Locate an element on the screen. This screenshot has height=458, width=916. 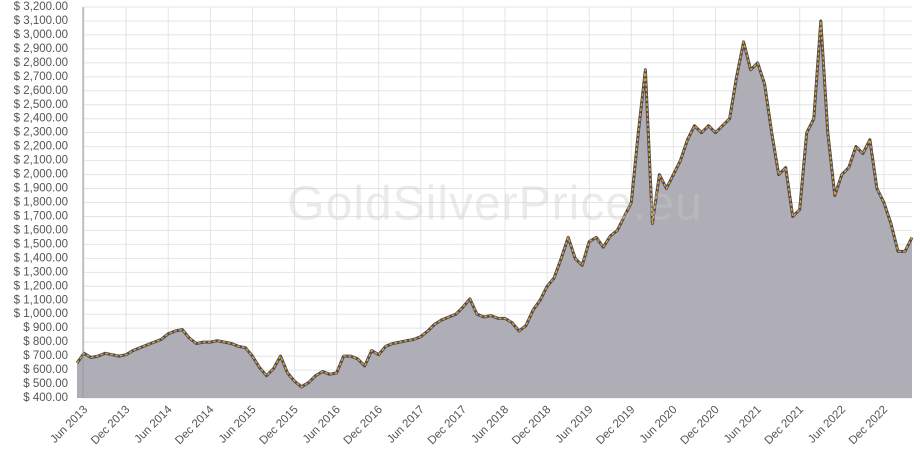
y-tick-label: $ 2,800.00 is located at coordinates (41, 63).